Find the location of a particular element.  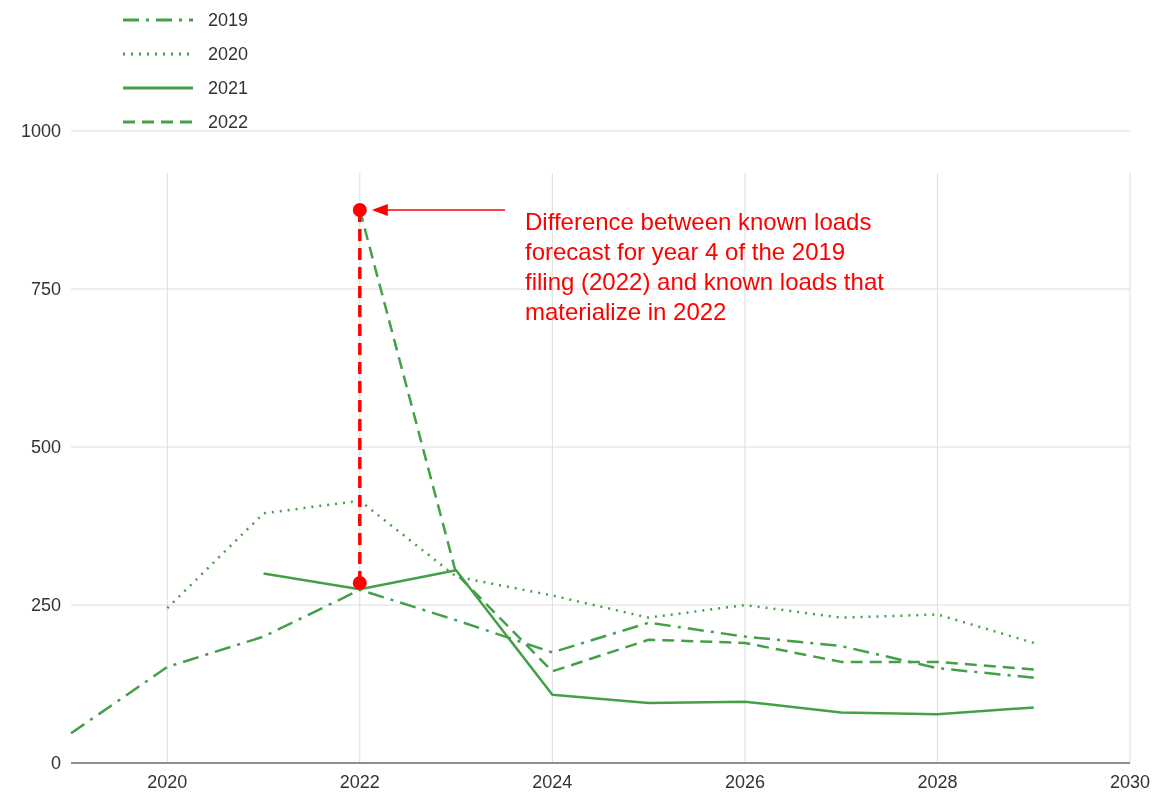

y-tick-label: 1000 is located at coordinates (40, 131).